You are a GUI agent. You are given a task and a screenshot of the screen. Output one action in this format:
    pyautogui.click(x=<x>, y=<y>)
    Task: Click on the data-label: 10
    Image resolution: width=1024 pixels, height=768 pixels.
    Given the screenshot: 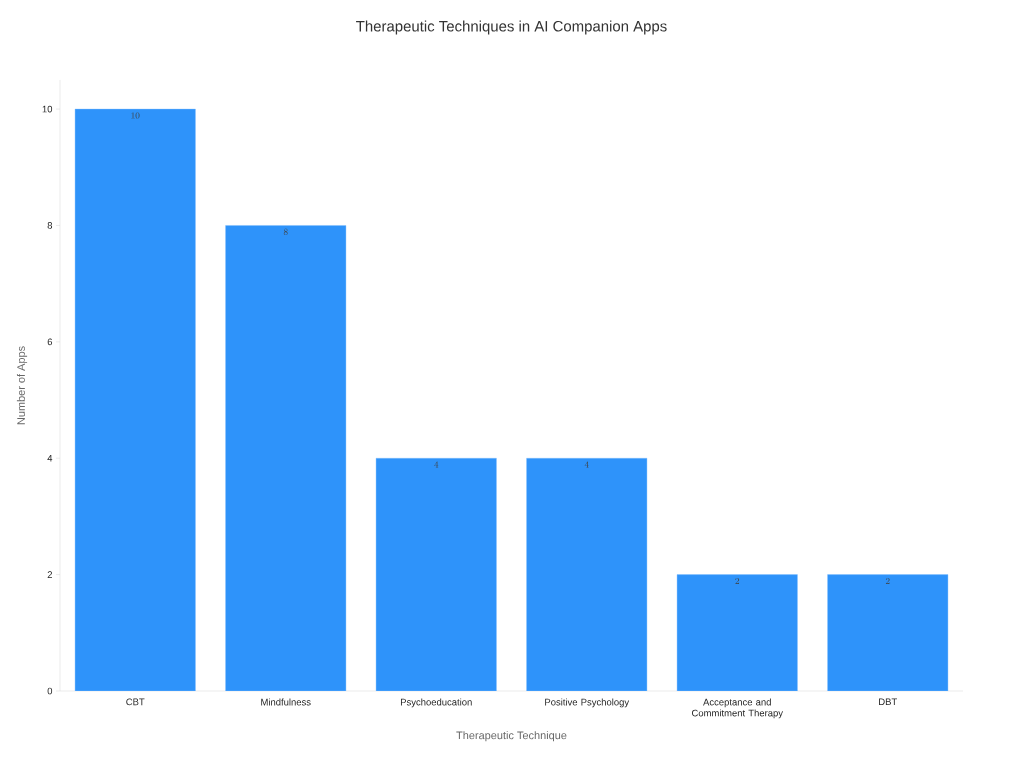 What is the action you would take?
    pyautogui.click(x=135, y=115)
    